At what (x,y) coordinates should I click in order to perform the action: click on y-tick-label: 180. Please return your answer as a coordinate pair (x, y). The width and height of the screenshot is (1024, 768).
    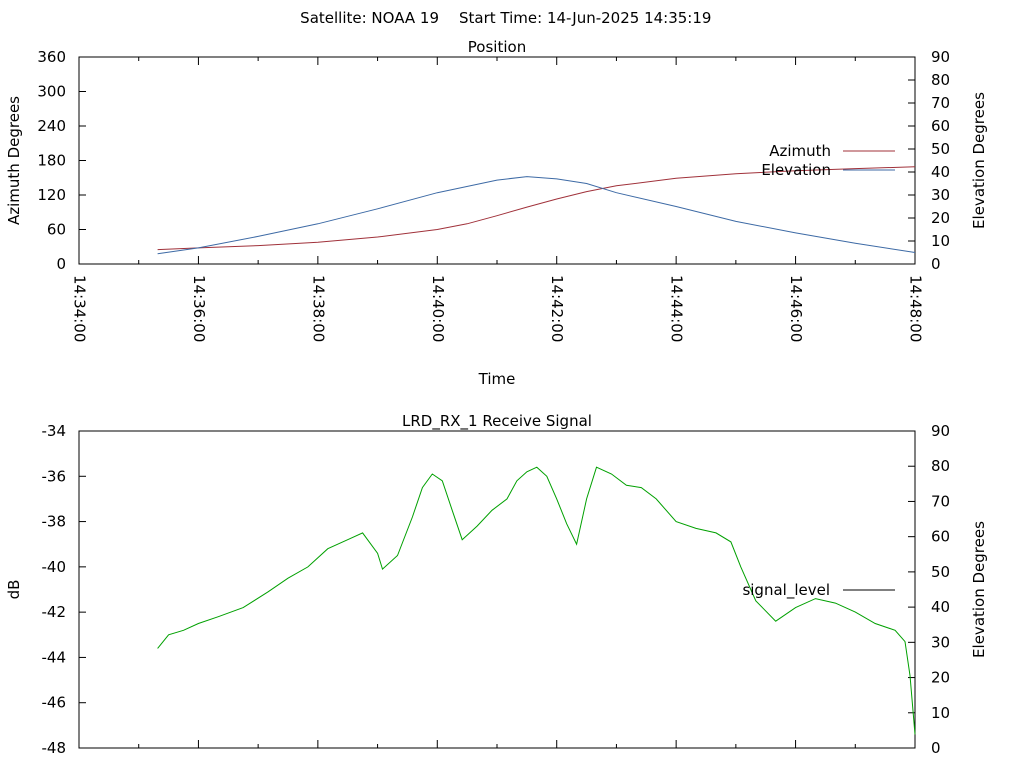
    Looking at the image, I should click on (51, 161).